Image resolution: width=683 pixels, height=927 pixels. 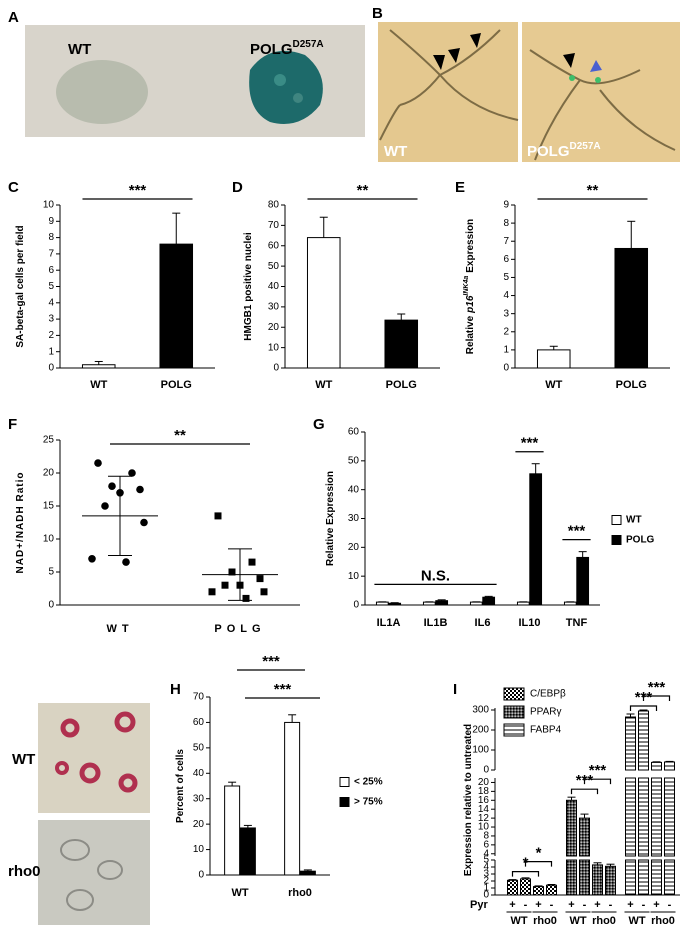 What do you see at coordinates (436, 623) in the screenshot?
I see `x-tick-label: IL1B` at bounding box center [436, 623].